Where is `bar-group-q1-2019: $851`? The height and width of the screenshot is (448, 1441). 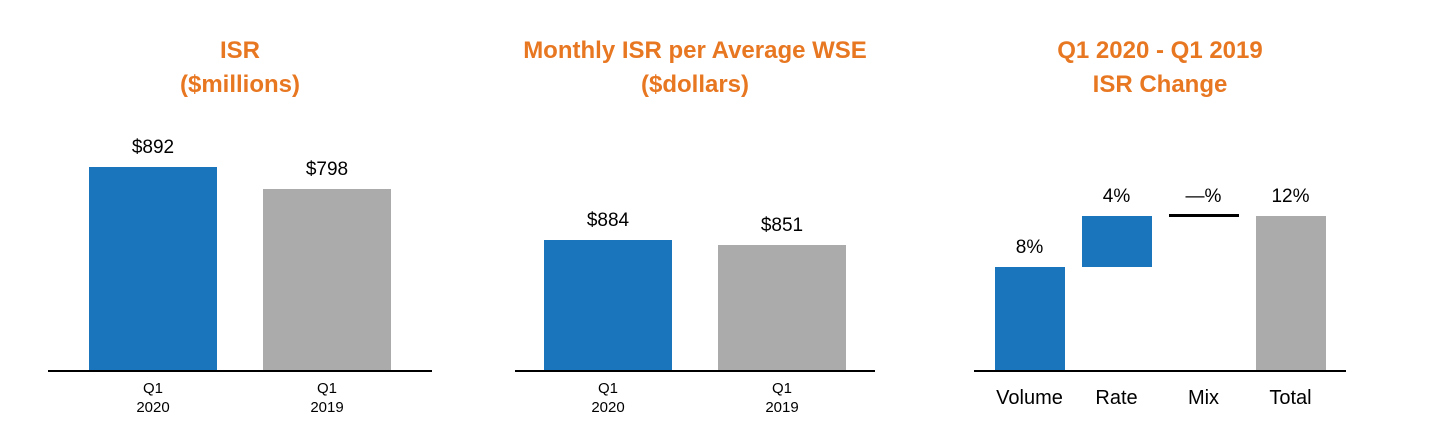 bar-group-q1-2019: $851 is located at coordinates (782, 245).